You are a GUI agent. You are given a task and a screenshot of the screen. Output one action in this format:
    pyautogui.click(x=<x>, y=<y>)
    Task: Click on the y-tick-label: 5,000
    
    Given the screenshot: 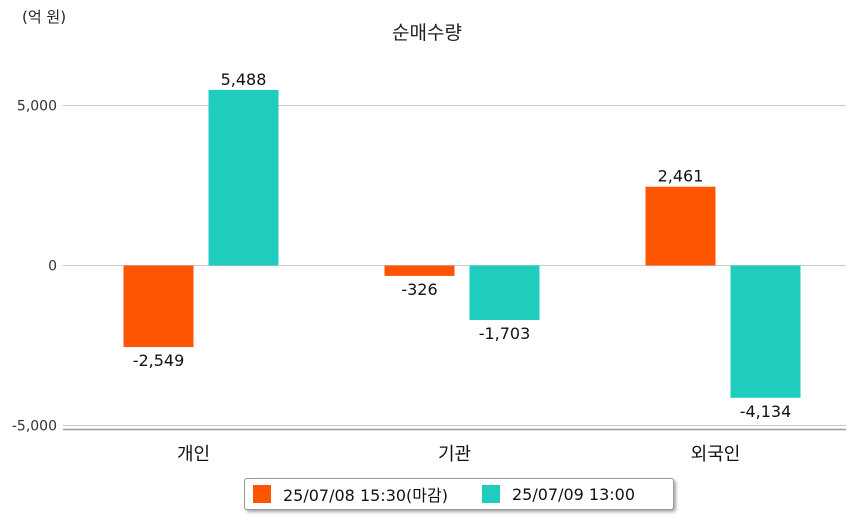 What is the action you would take?
    pyautogui.click(x=37, y=107)
    